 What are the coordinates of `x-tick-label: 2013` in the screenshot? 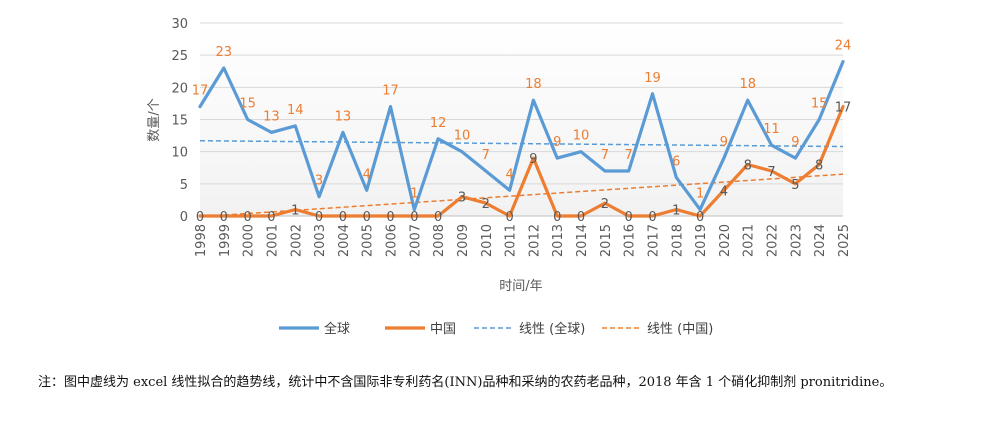 It's located at (558, 240).